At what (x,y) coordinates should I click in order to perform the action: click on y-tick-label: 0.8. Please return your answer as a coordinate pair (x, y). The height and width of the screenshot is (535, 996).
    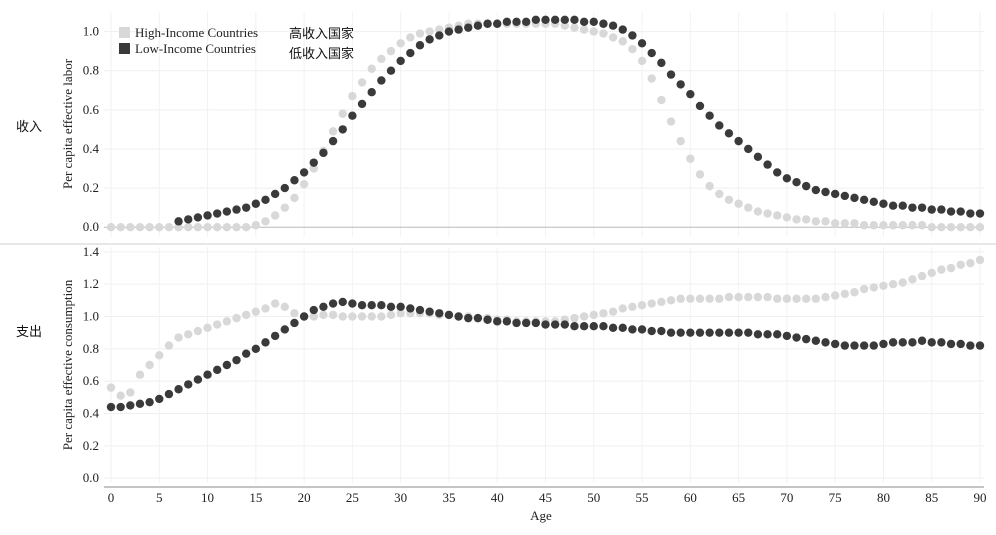
    Looking at the image, I should click on (91, 70).